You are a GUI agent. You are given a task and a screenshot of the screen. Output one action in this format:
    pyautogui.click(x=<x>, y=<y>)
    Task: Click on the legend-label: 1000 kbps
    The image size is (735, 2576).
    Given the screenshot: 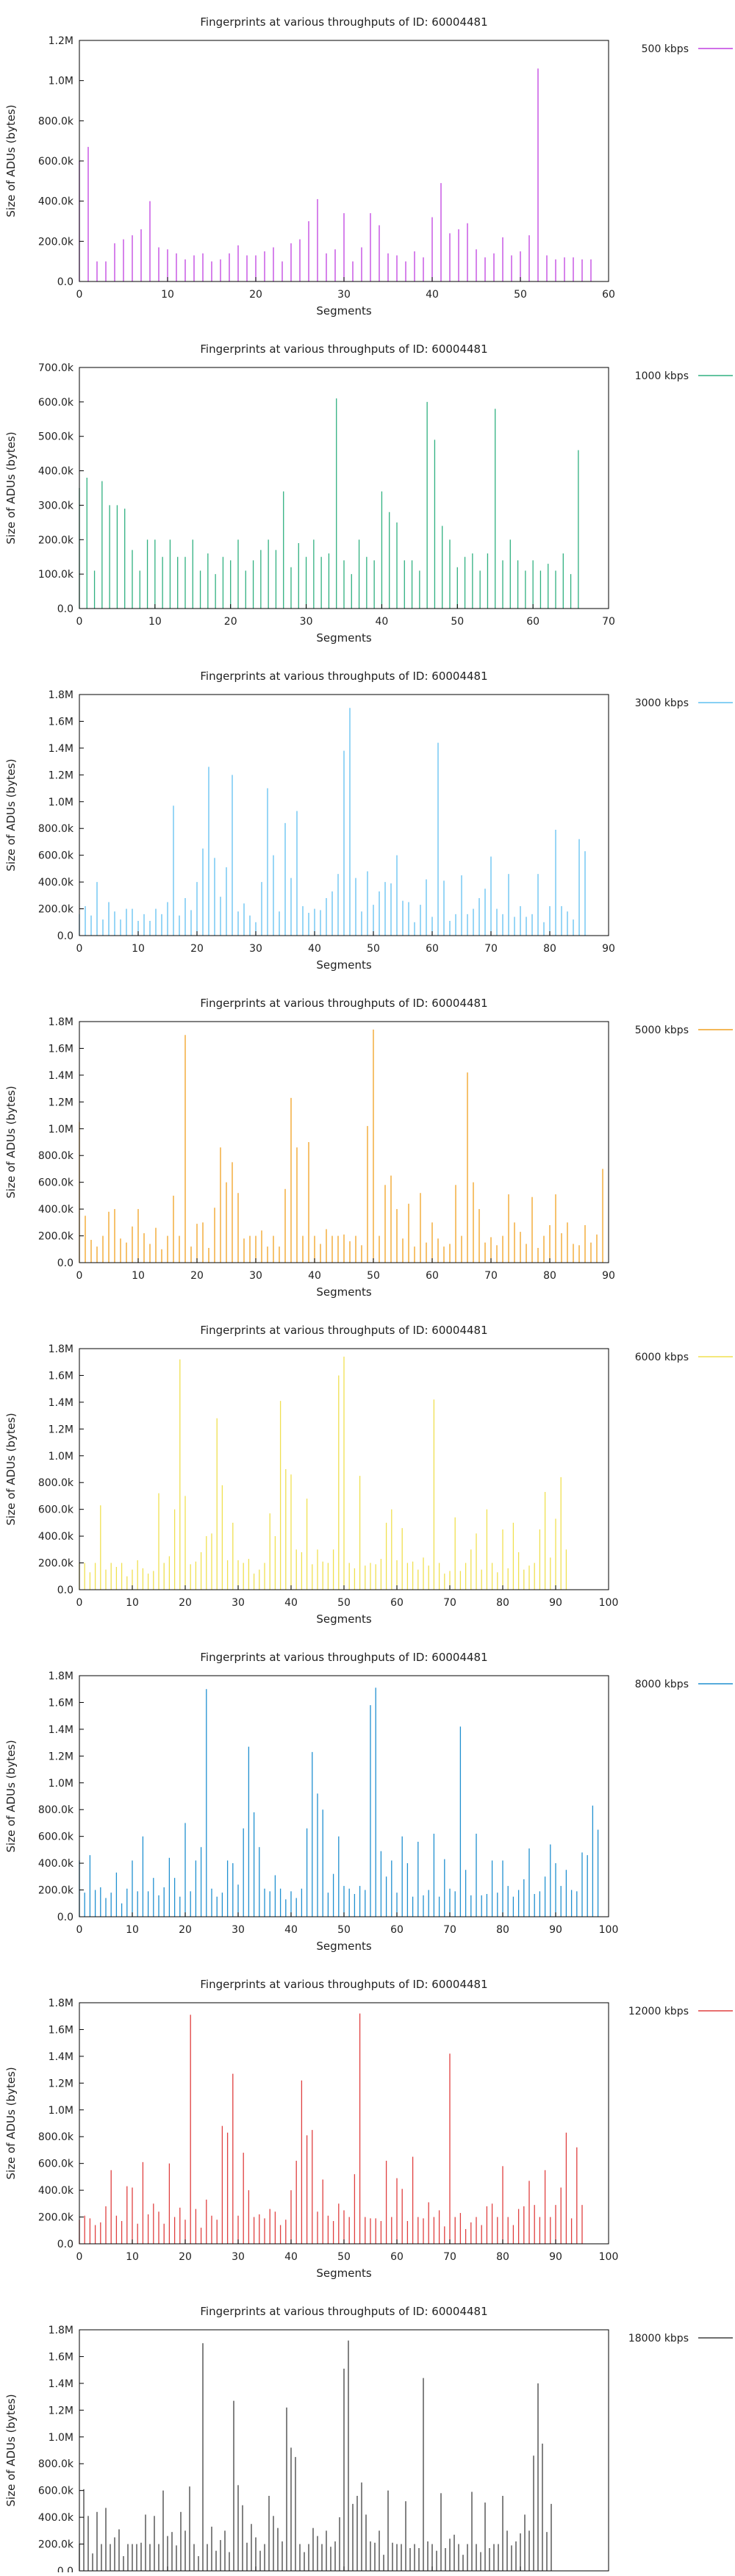 What is the action you would take?
    pyautogui.click(x=662, y=376)
    